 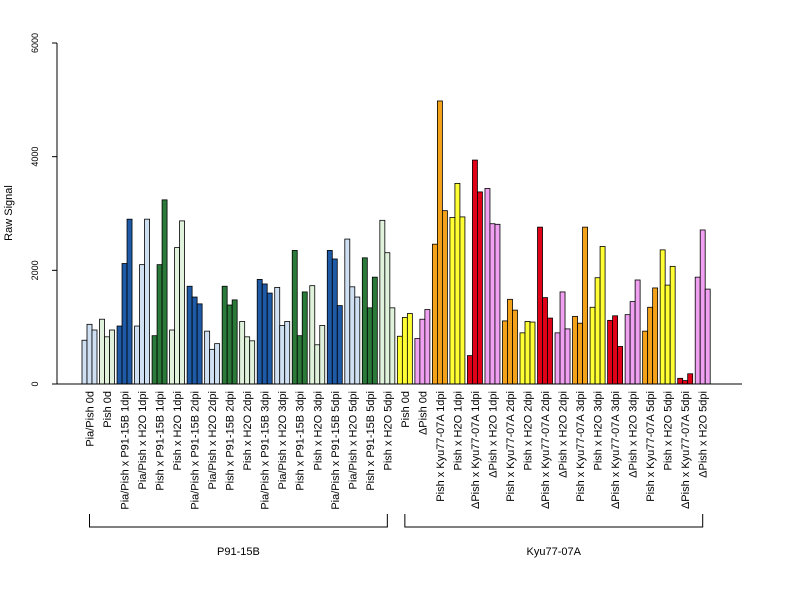 I want to click on x-category-label: ΔPish x H2O 2dpi, so click(x=564, y=434).